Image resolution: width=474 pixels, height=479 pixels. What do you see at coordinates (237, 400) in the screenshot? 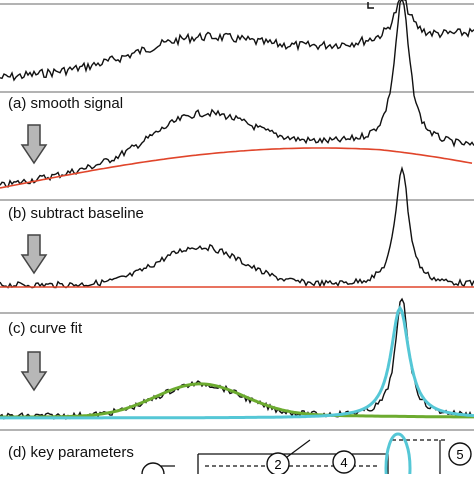
I see `broad-peak-fit` at bounding box center [237, 400].